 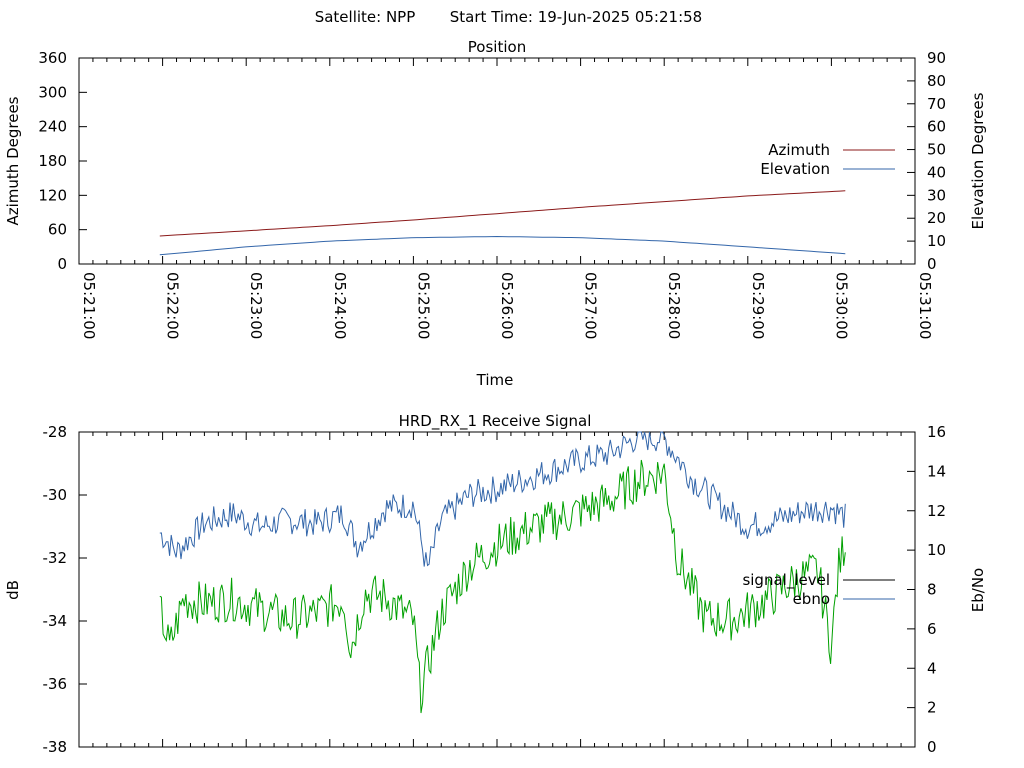 I want to click on series-line-elevation, so click(x=502, y=245).